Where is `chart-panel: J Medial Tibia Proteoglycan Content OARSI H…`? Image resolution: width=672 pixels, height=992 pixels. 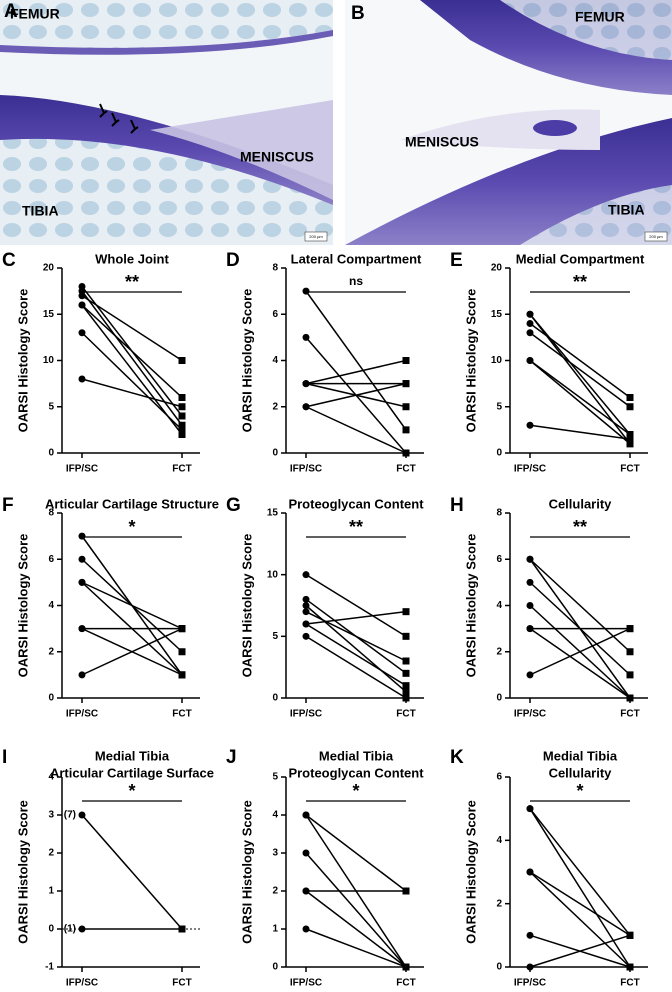 chart-panel: J Medial Tibia Proteoglycan Content OARSI H… is located at coordinates (325, 868).